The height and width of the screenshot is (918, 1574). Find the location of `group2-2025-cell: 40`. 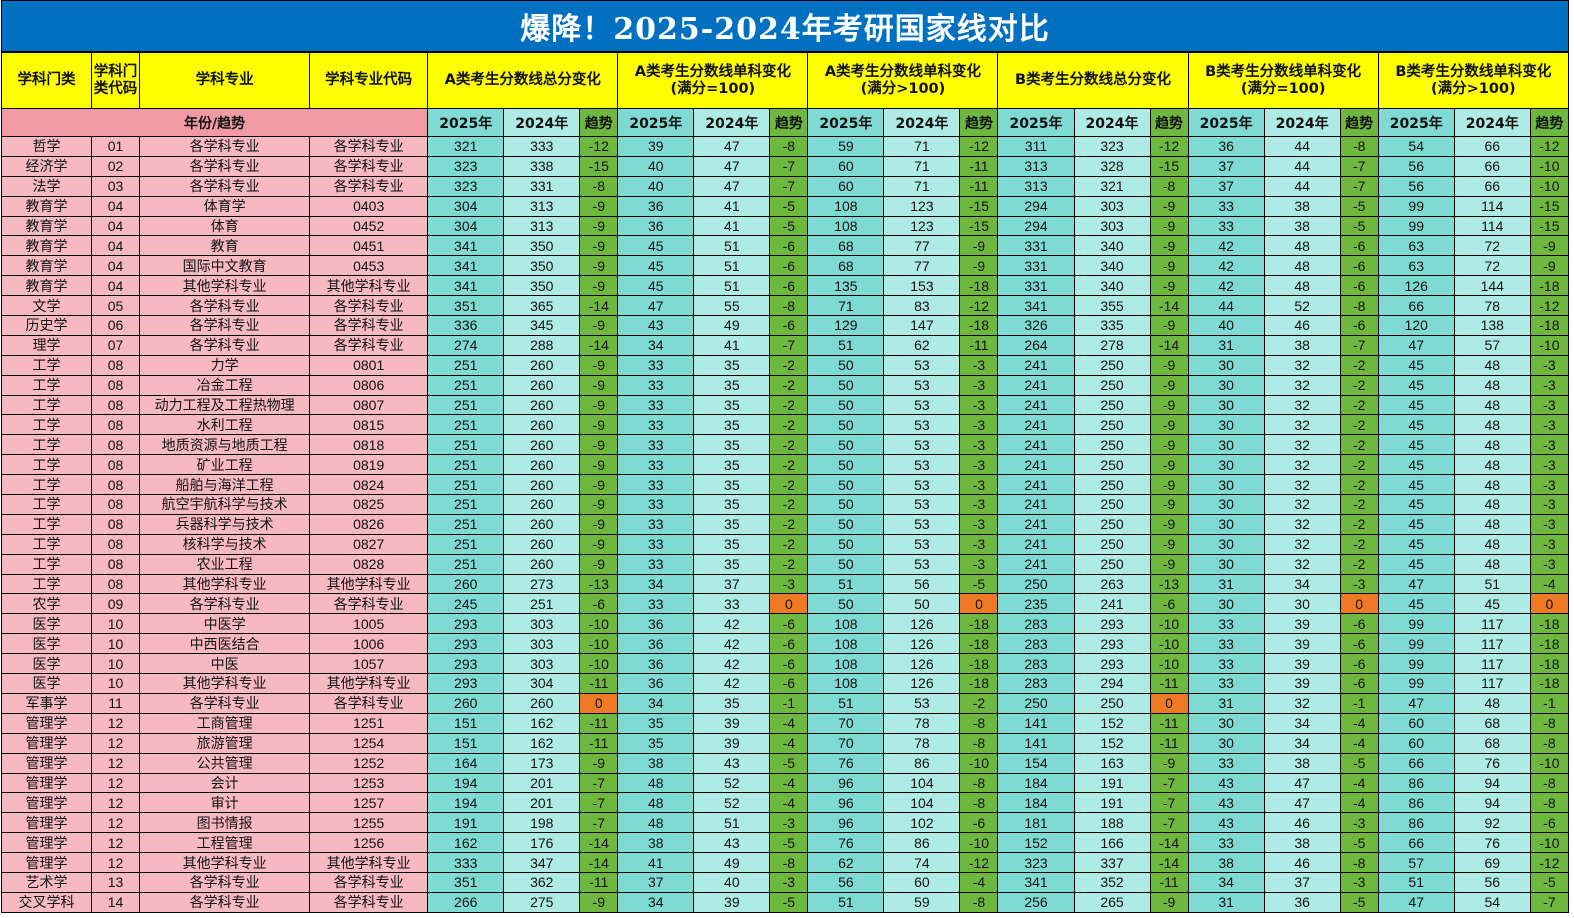

group2-2025-cell: 40 is located at coordinates (656, 186).